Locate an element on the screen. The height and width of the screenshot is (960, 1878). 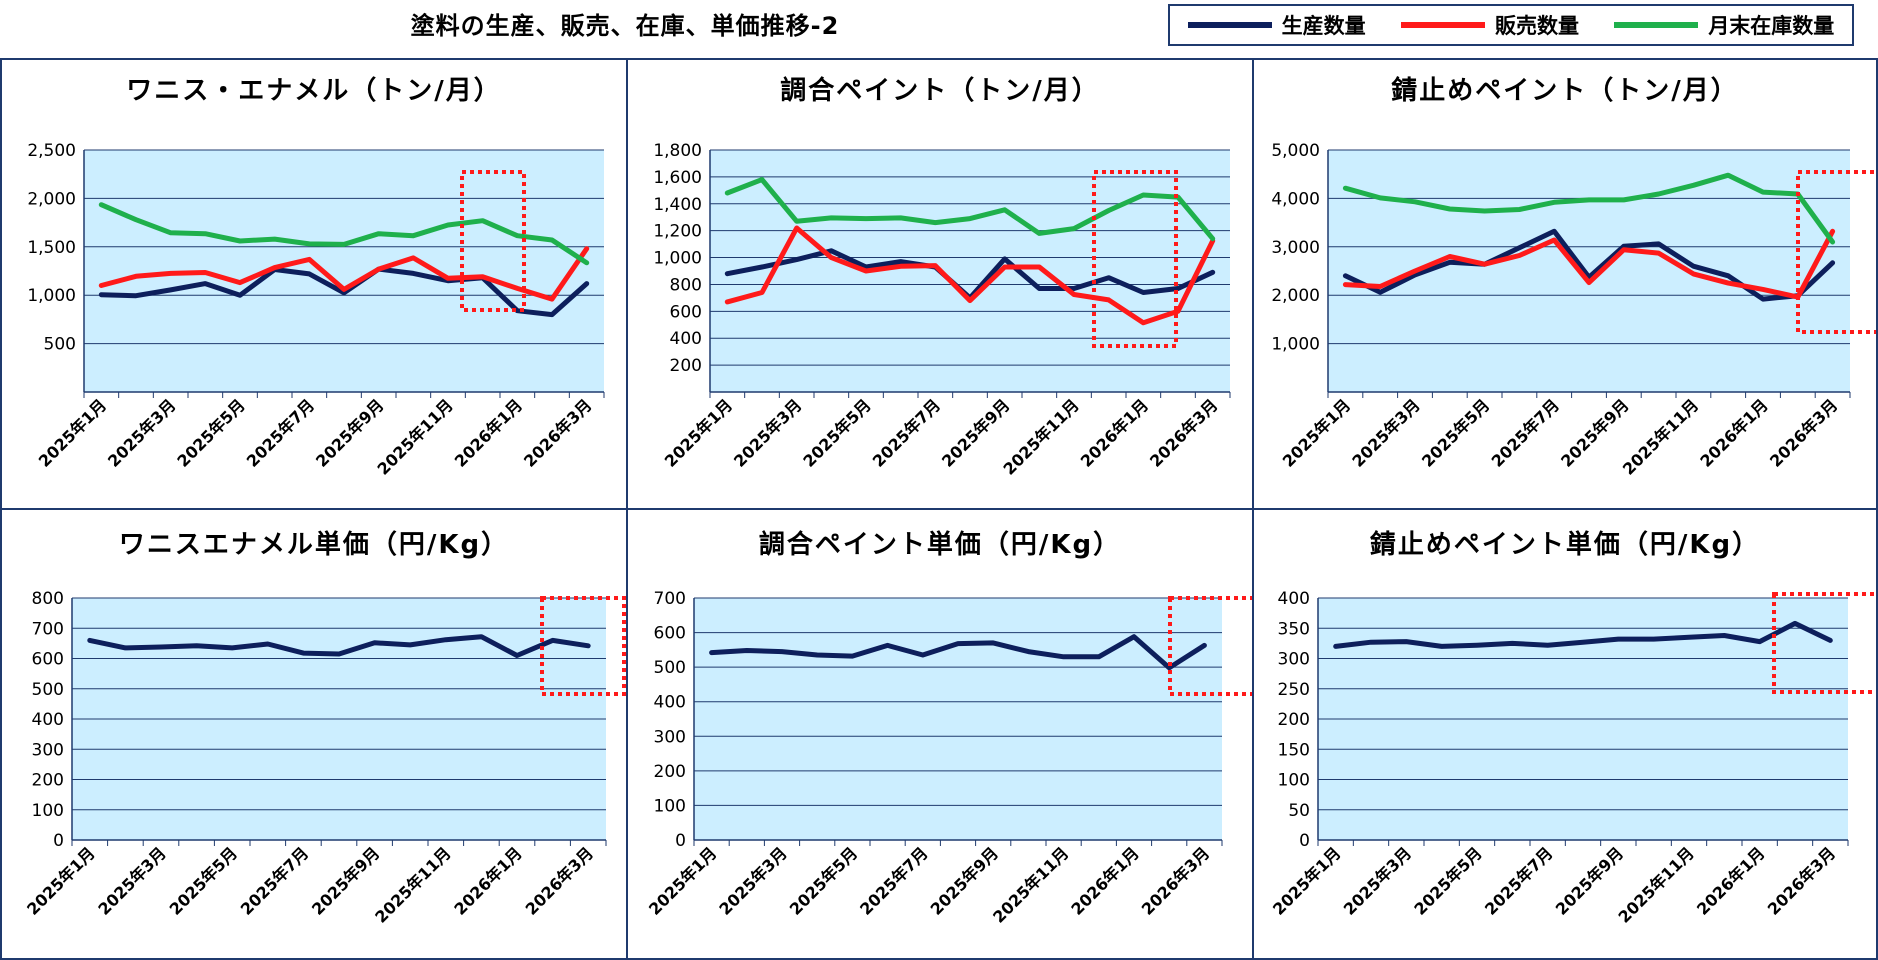
y-tick-label: 2,000 is located at coordinates (51, 199).